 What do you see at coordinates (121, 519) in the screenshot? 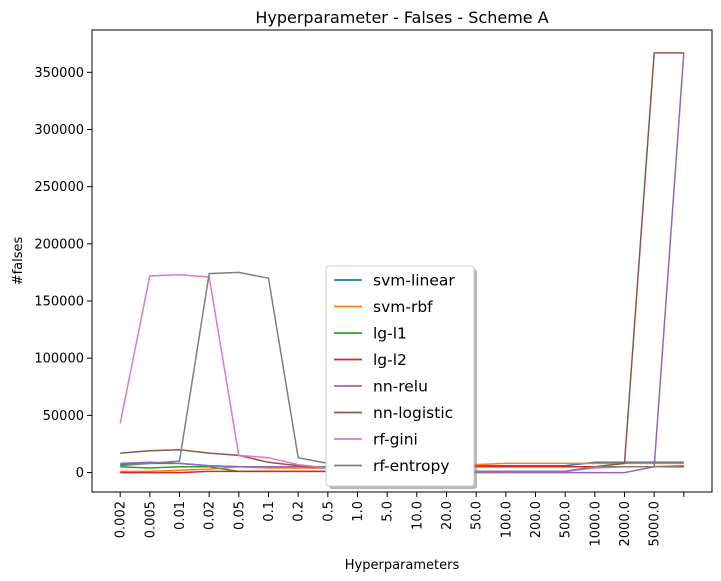
I see `x-tick-label: 0.002` at bounding box center [121, 519].